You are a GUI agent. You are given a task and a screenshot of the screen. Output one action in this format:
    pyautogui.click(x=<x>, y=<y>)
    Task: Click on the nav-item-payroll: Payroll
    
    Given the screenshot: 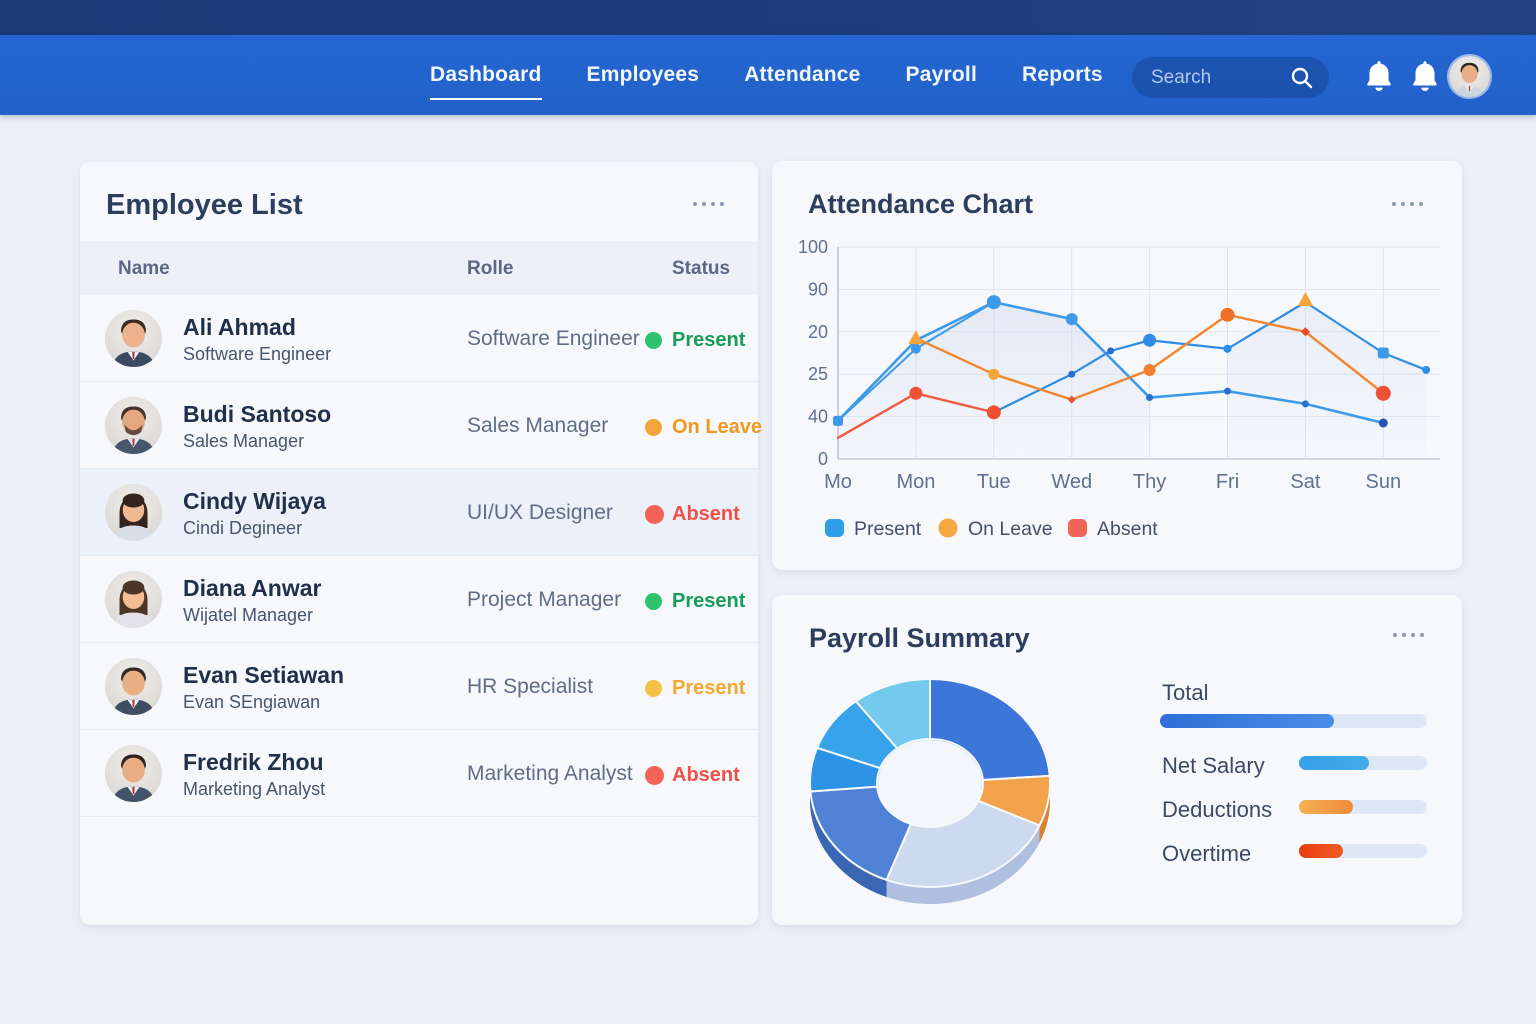 What is the action you would take?
    pyautogui.click(x=941, y=74)
    